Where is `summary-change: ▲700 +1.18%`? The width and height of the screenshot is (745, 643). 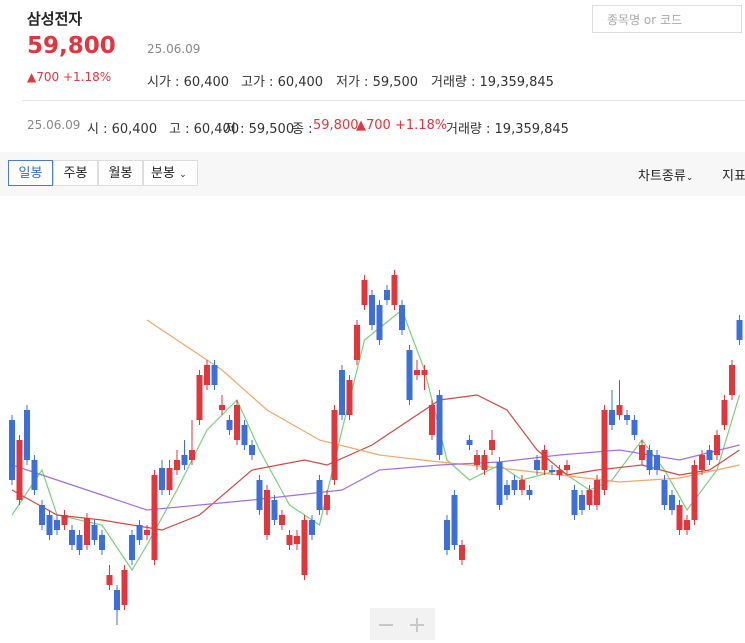
summary-change: ▲700 +1.18% is located at coordinates (402, 125).